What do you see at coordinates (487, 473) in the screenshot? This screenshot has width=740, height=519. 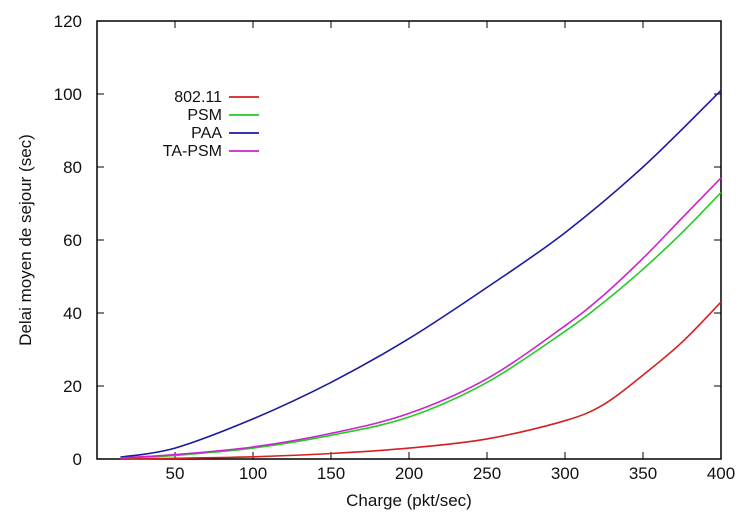 I see `x-tick-label: 250` at bounding box center [487, 473].